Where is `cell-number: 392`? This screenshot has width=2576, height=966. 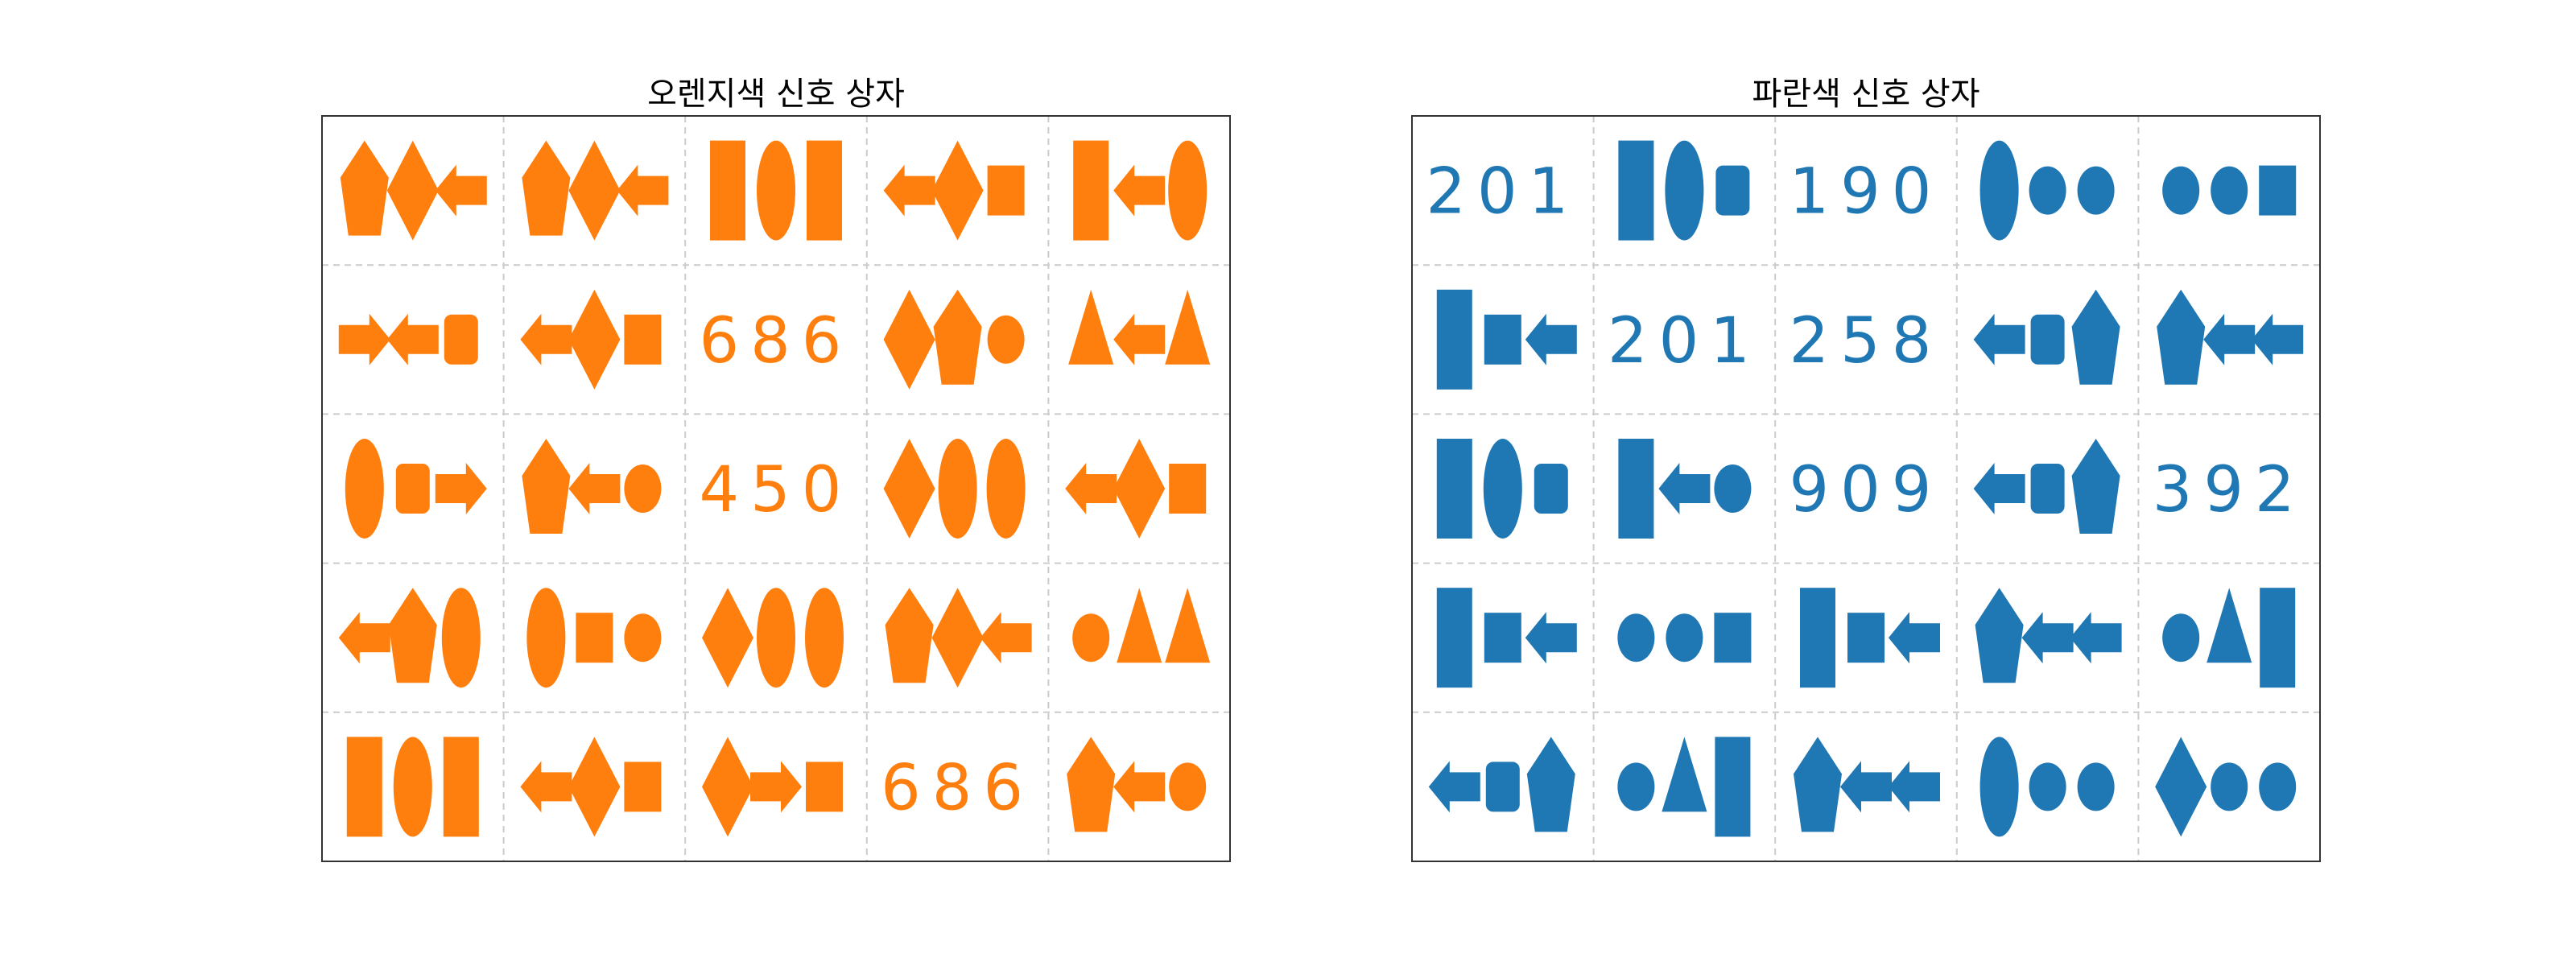 cell-number: 392 is located at coordinates (2229, 490).